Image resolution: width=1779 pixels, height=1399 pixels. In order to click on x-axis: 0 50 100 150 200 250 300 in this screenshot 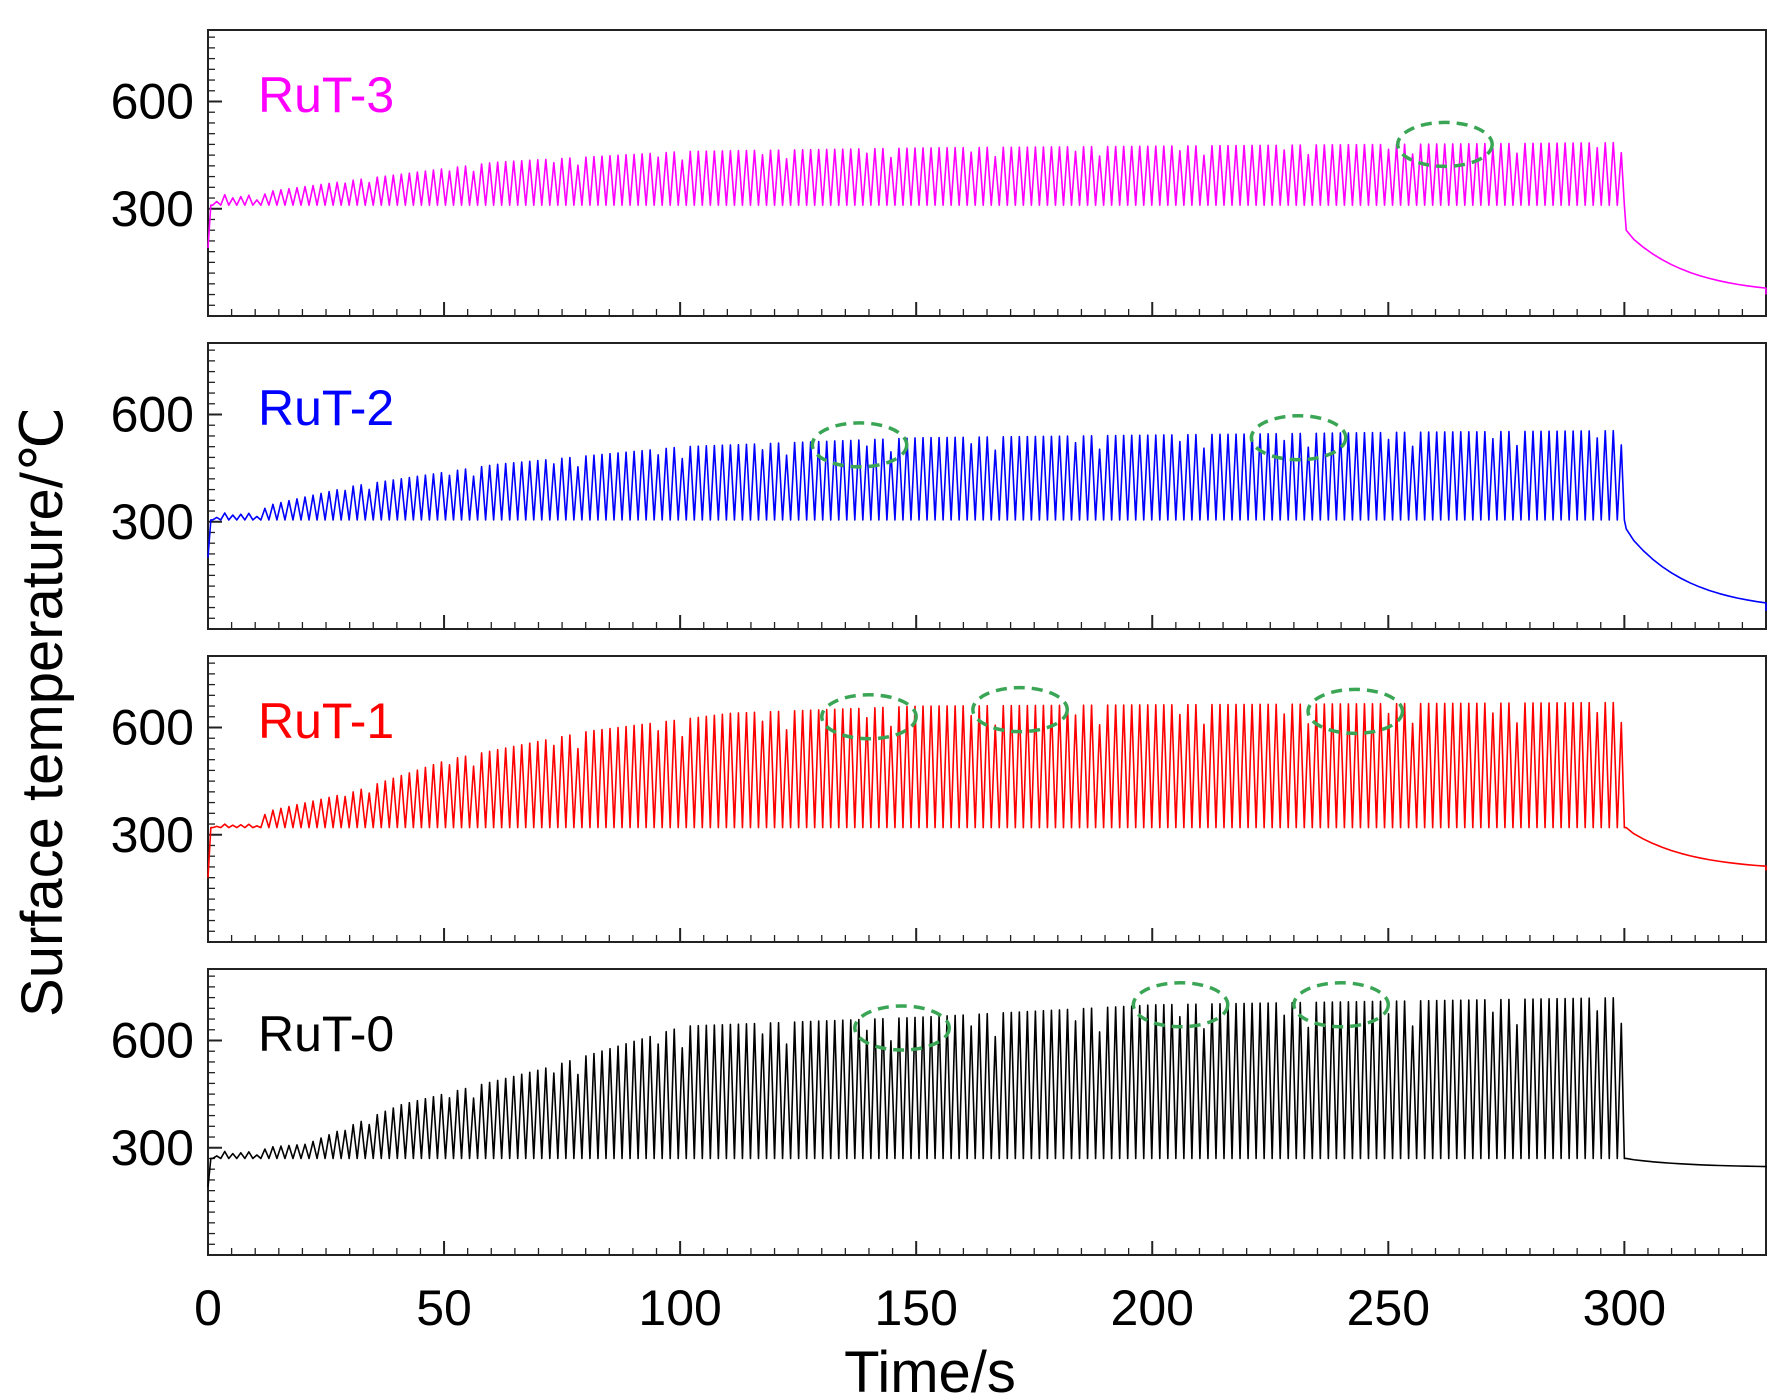, I will do `click(930, 1308)`.